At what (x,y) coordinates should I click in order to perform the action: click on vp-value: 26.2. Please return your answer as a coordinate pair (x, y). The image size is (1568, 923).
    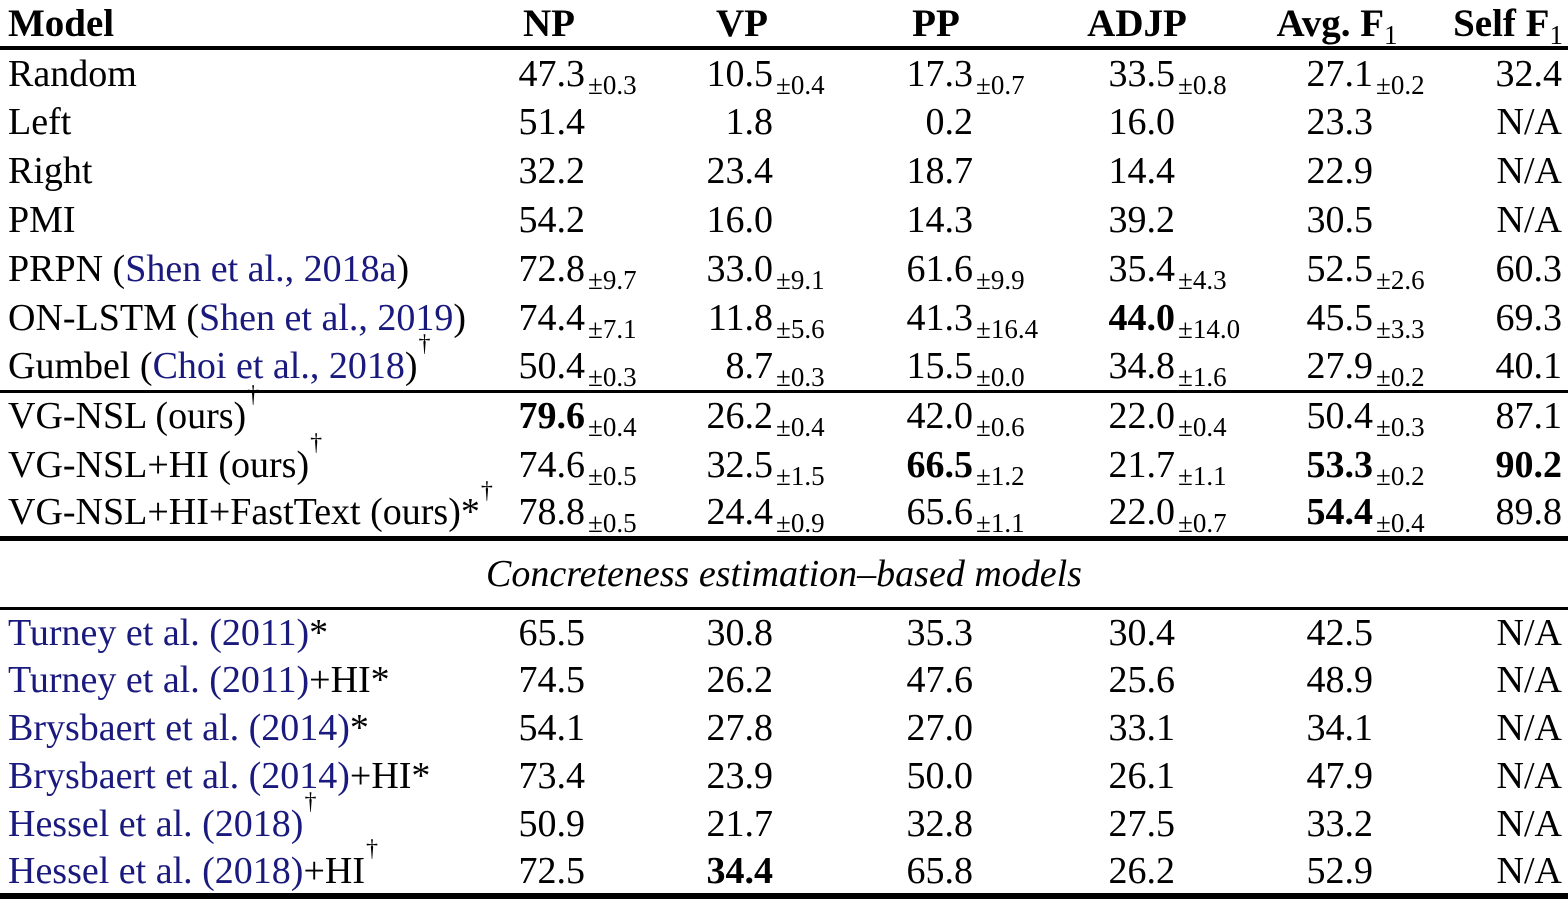
    Looking at the image, I should click on (740, 680).